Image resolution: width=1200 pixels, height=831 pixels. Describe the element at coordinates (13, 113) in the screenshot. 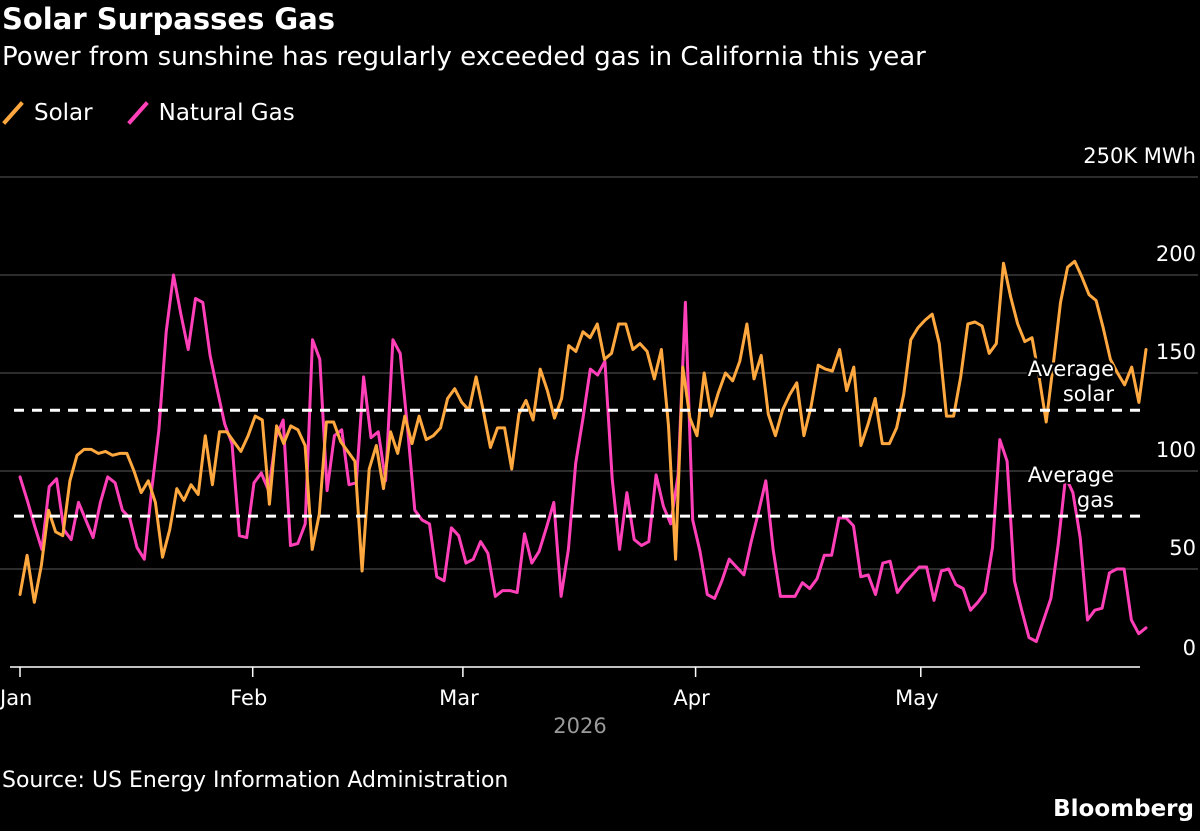

I see `solar-legend-swatch` at that location.